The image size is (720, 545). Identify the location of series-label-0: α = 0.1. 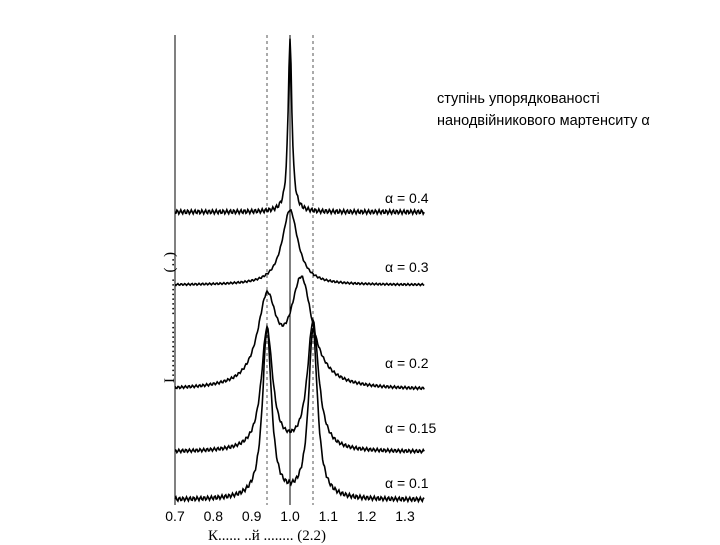
(407, 483).